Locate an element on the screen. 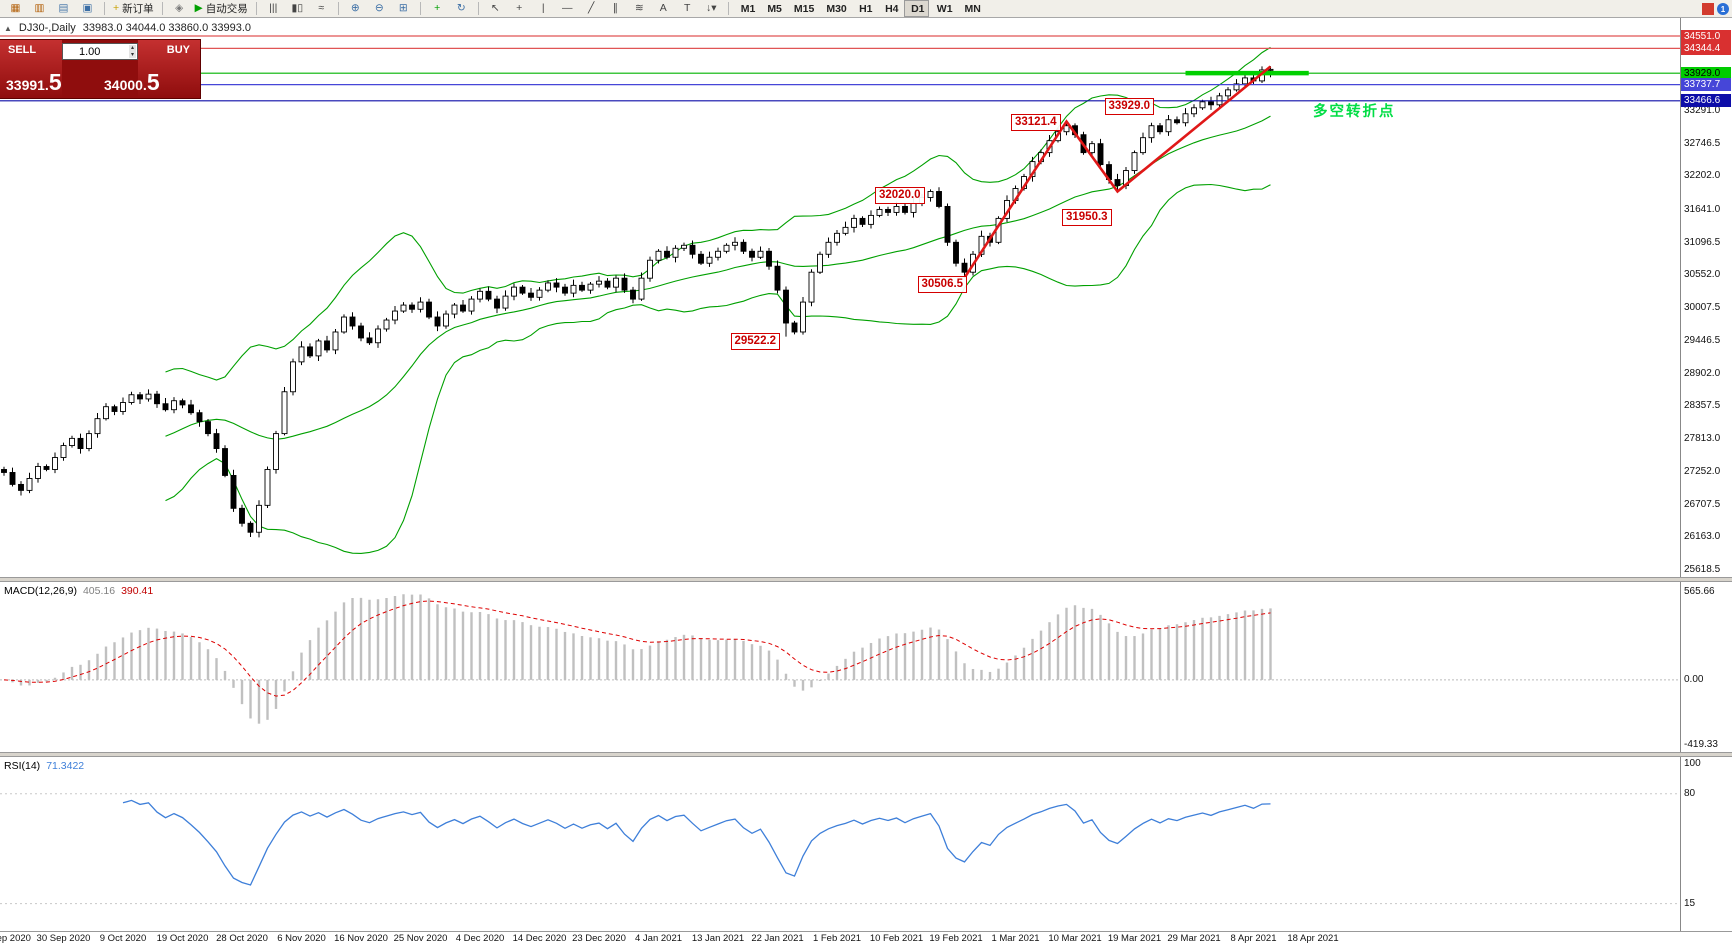 The image size is (1732, 946). timeframe-h4: H4 is located at coordinates (890, 8).